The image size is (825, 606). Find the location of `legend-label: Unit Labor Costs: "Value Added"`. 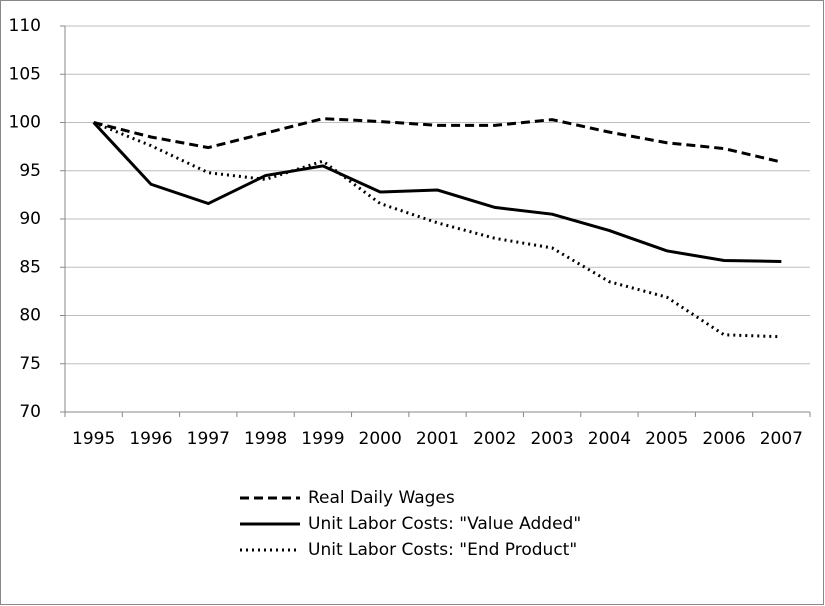

legend-label: Unit Labor Costs: "Value Added" is located at coordinates (444, 524).